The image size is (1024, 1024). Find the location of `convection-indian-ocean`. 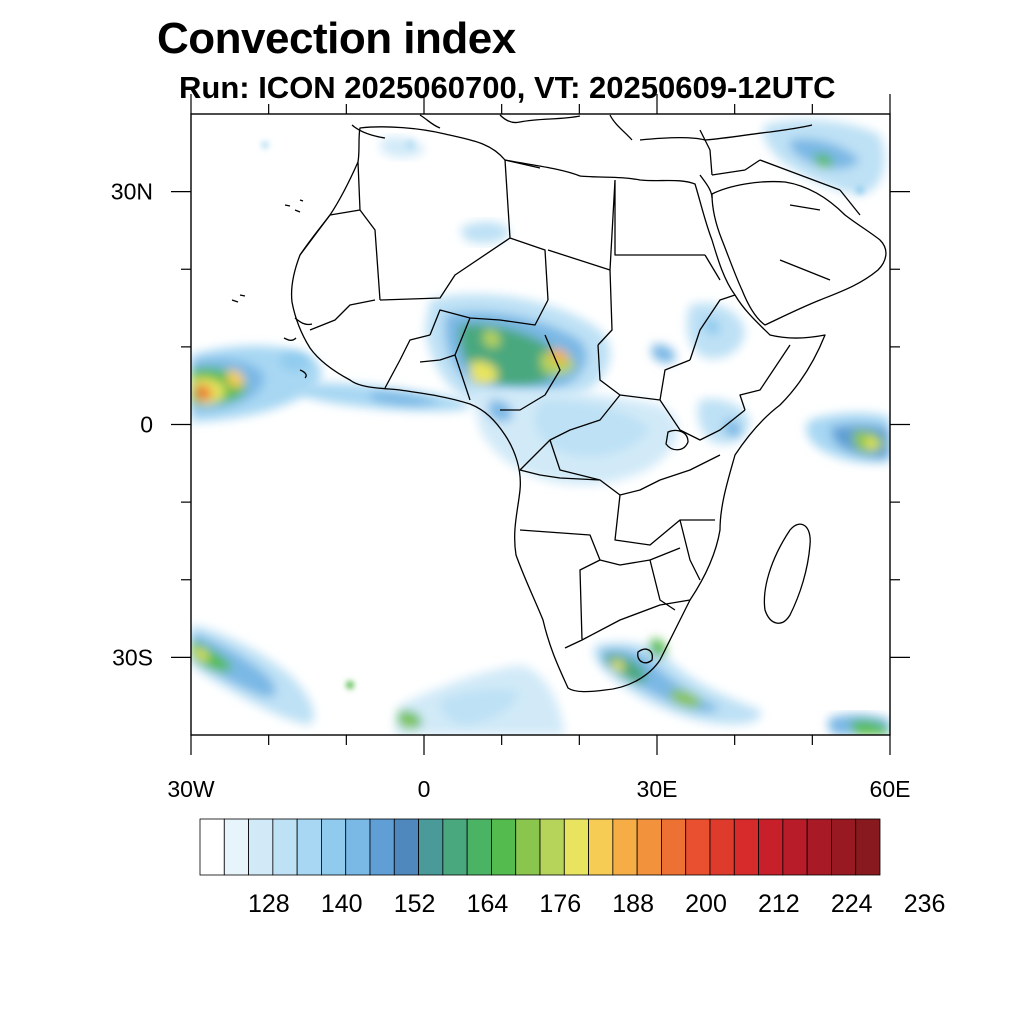

convection-indian-ocean is located at coordinates (848, 438).